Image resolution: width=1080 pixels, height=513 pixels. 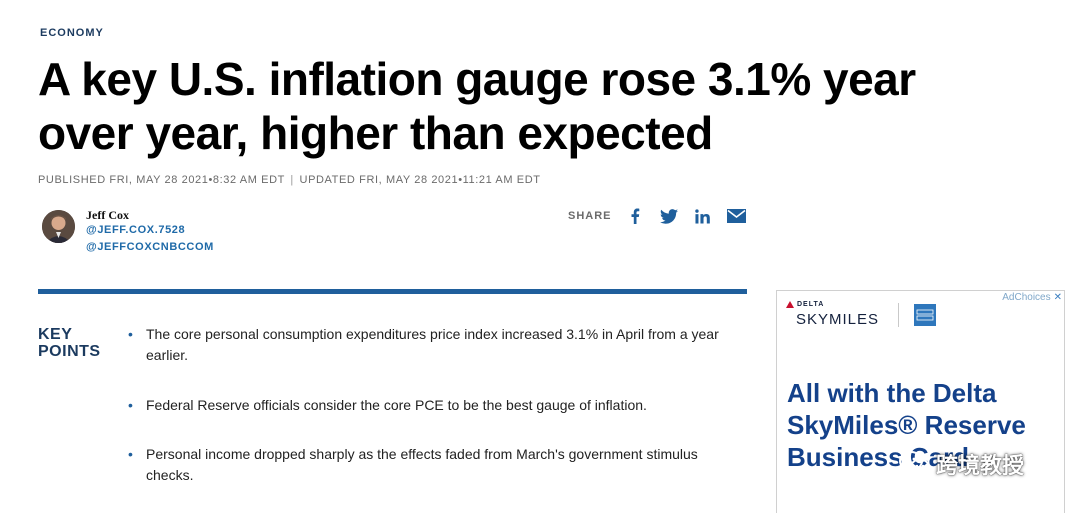 What do you see at coordinates (392, 291) in the screenshot?
I see `key-points-divider` at bounding box center [392, 291].